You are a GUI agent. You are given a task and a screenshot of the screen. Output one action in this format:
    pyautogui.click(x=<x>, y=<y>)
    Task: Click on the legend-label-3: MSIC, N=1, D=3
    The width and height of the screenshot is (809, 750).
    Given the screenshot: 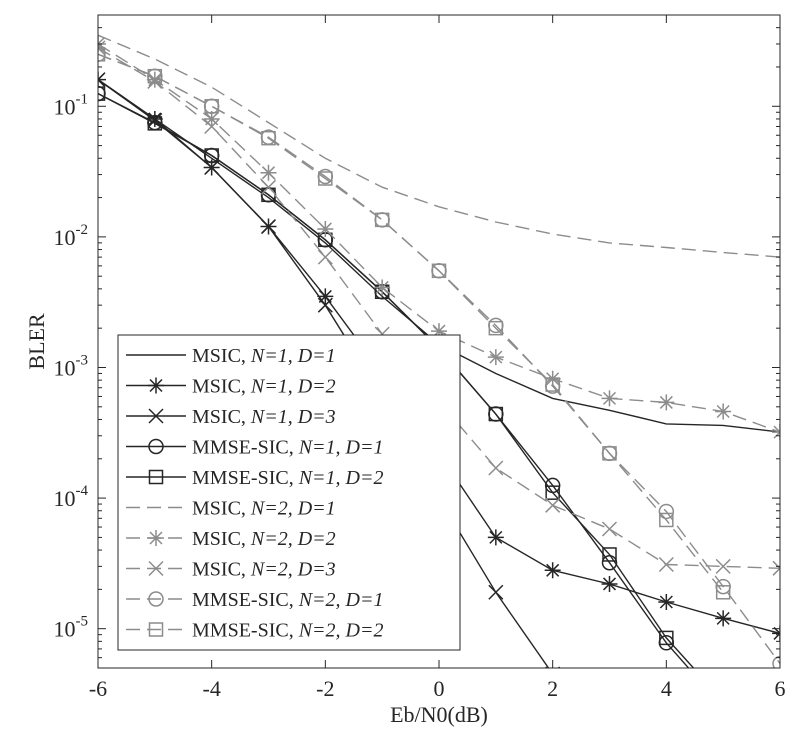 What is the action you would take?
    pyautogui.click(x=264, y=417)
    